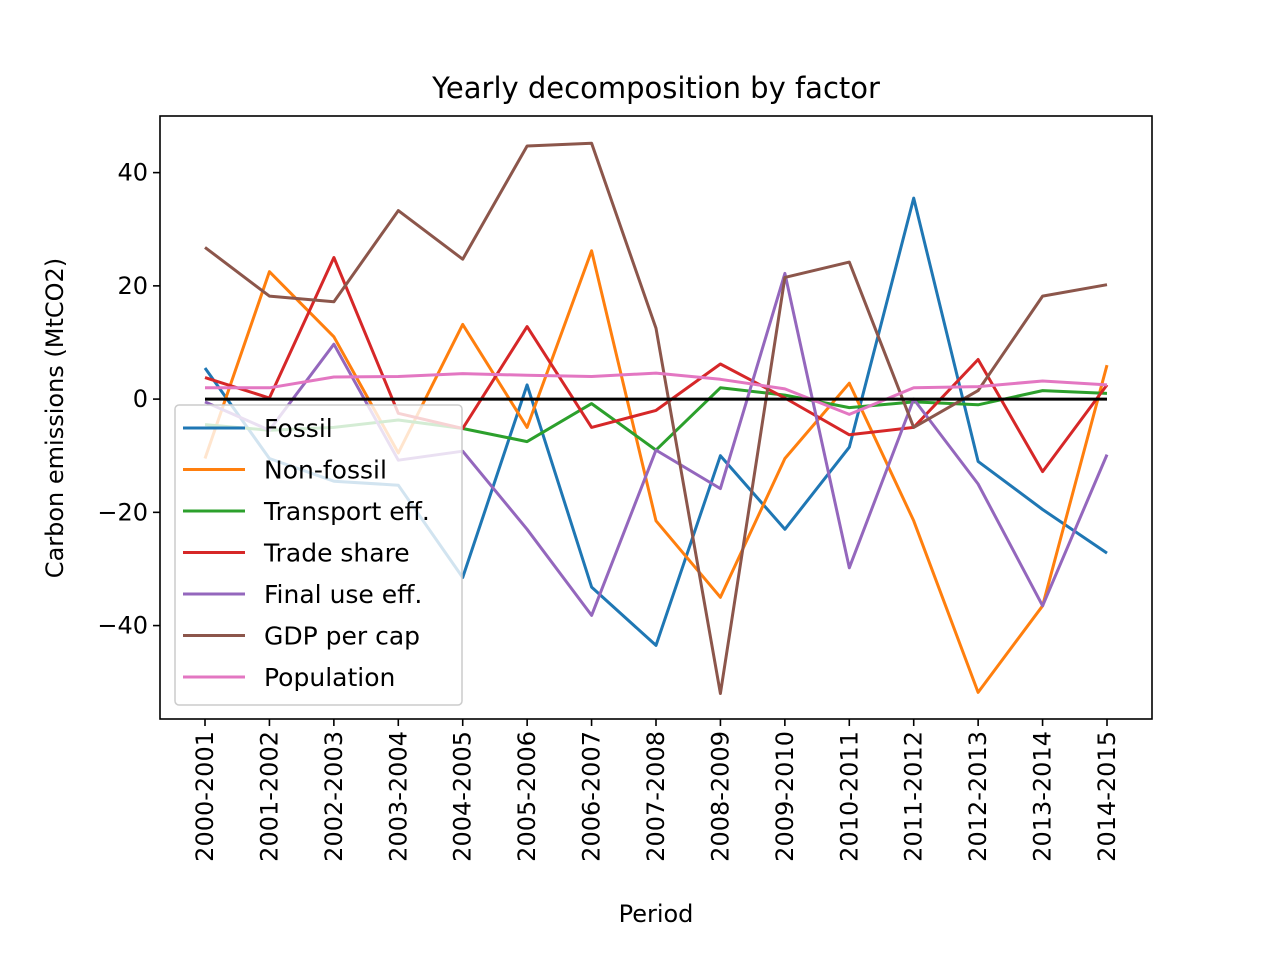  I want to click on x-tick-label: 2009-2010, so click(785, 796).